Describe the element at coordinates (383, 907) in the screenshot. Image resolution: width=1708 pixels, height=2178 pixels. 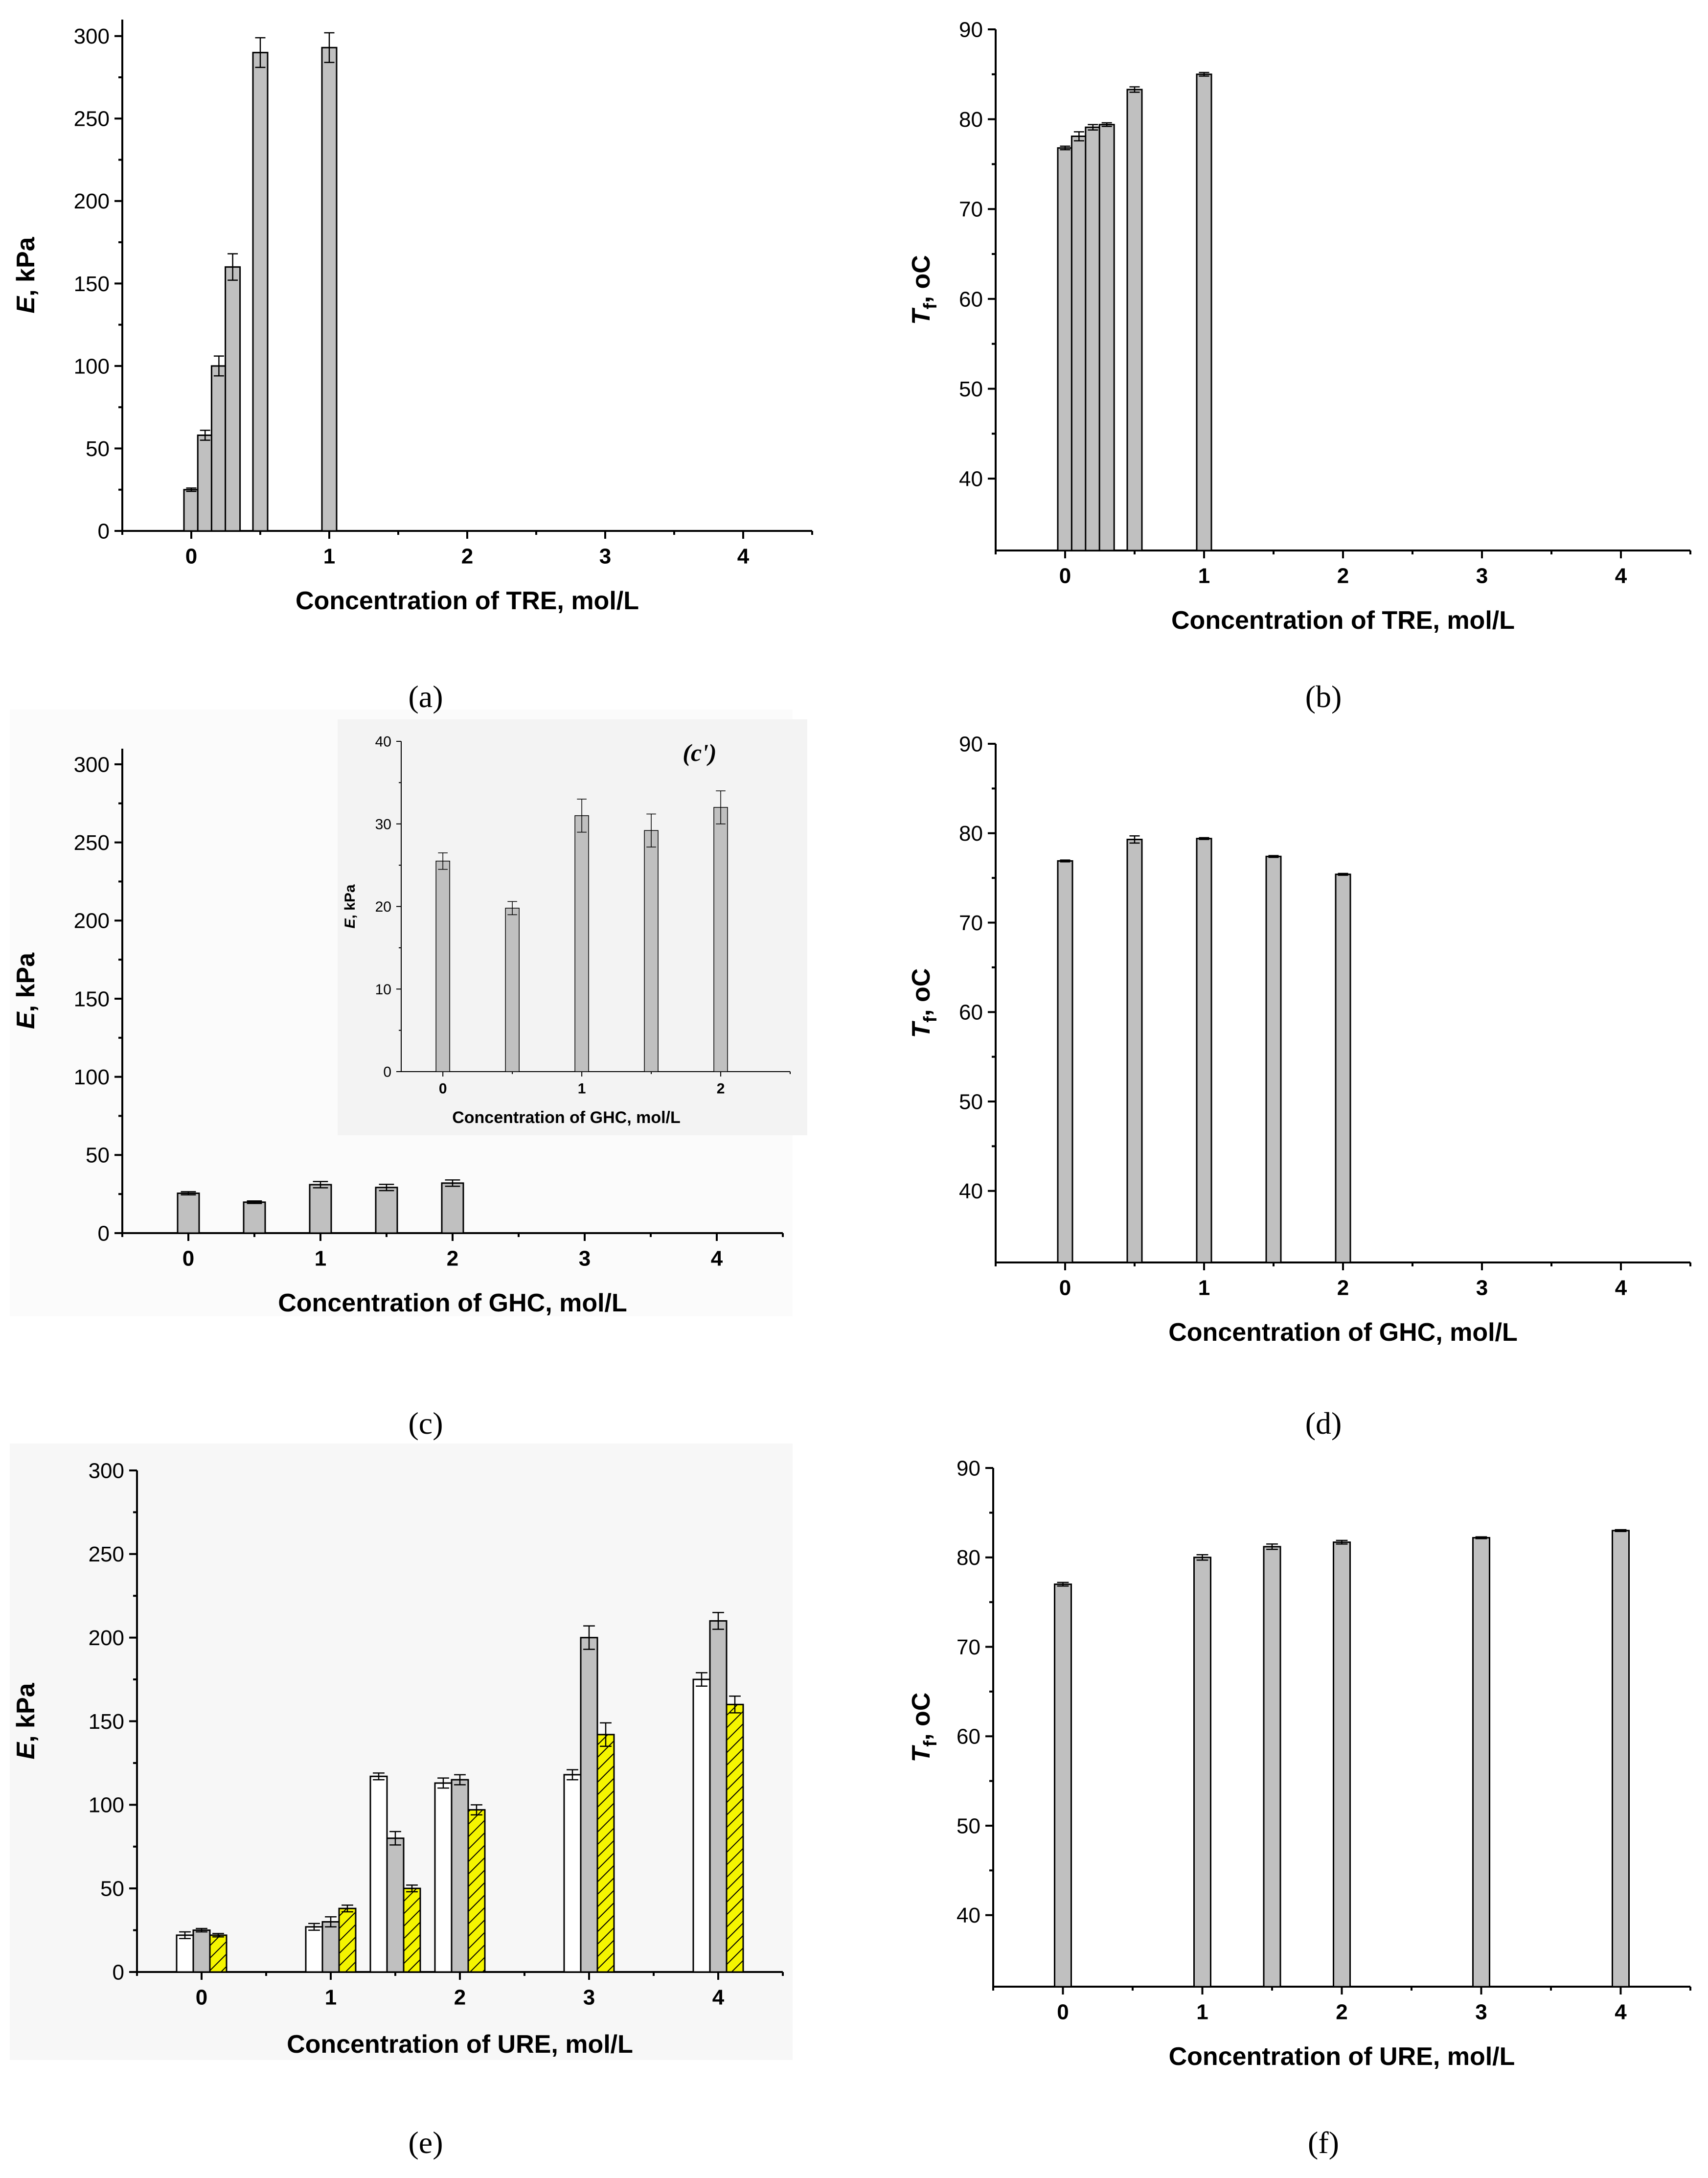
I see `y-tick-label: 20` at that location.